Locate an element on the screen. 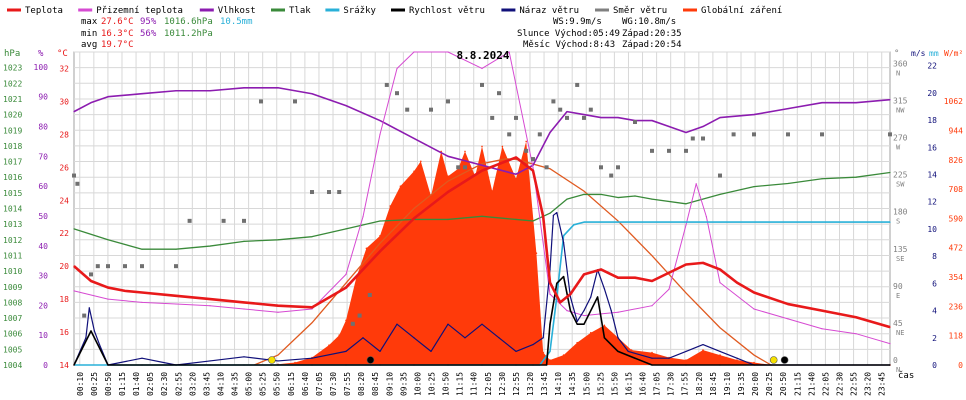 This screenshot has width=966, height=400. legend-label: Směr větru is located at coordinates (640, 11).